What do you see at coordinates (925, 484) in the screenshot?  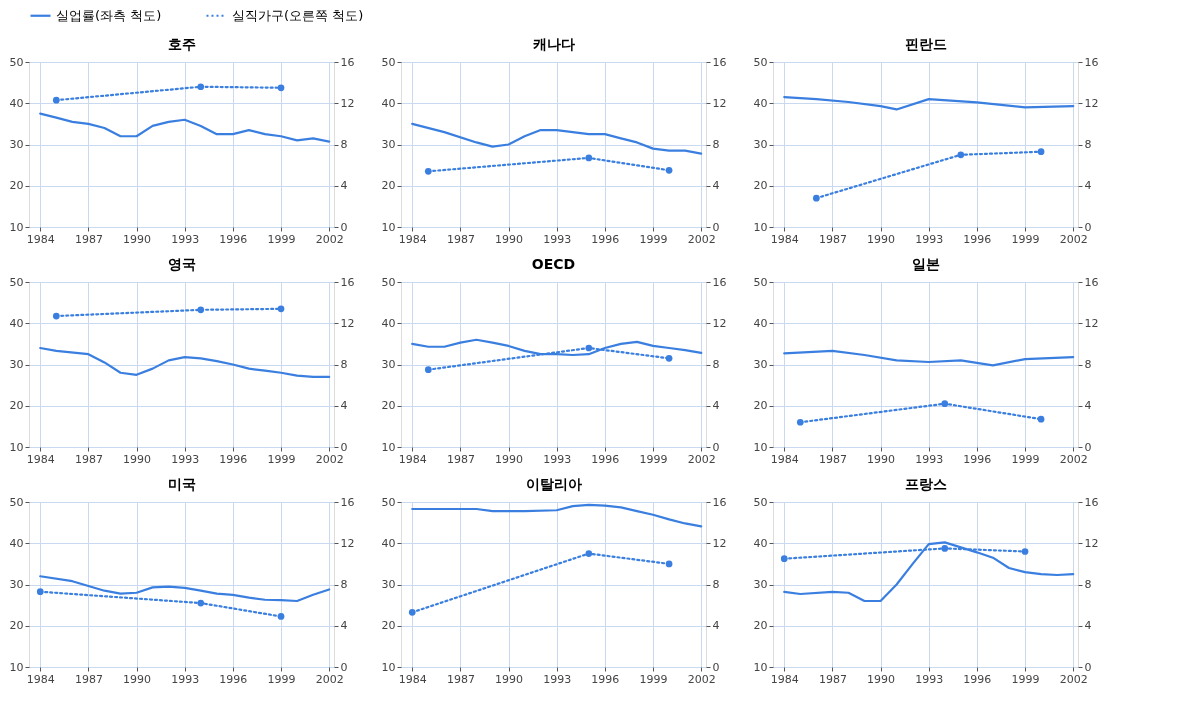 I see `chart-title: 프랑스` at bounding box center [925, 484].